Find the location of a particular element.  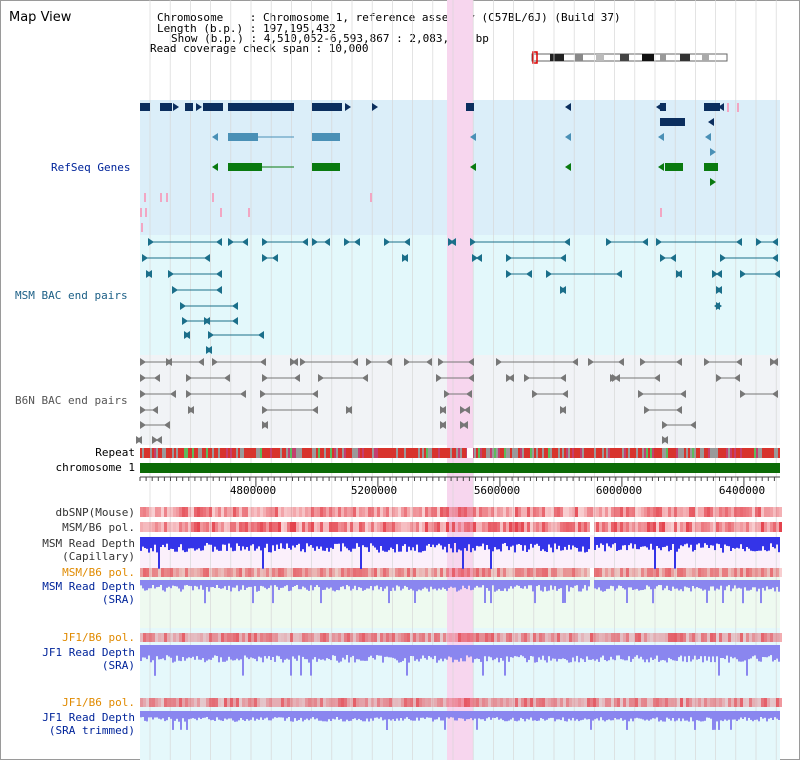

chromosome-ideogram is located at coordinates (630, 58).